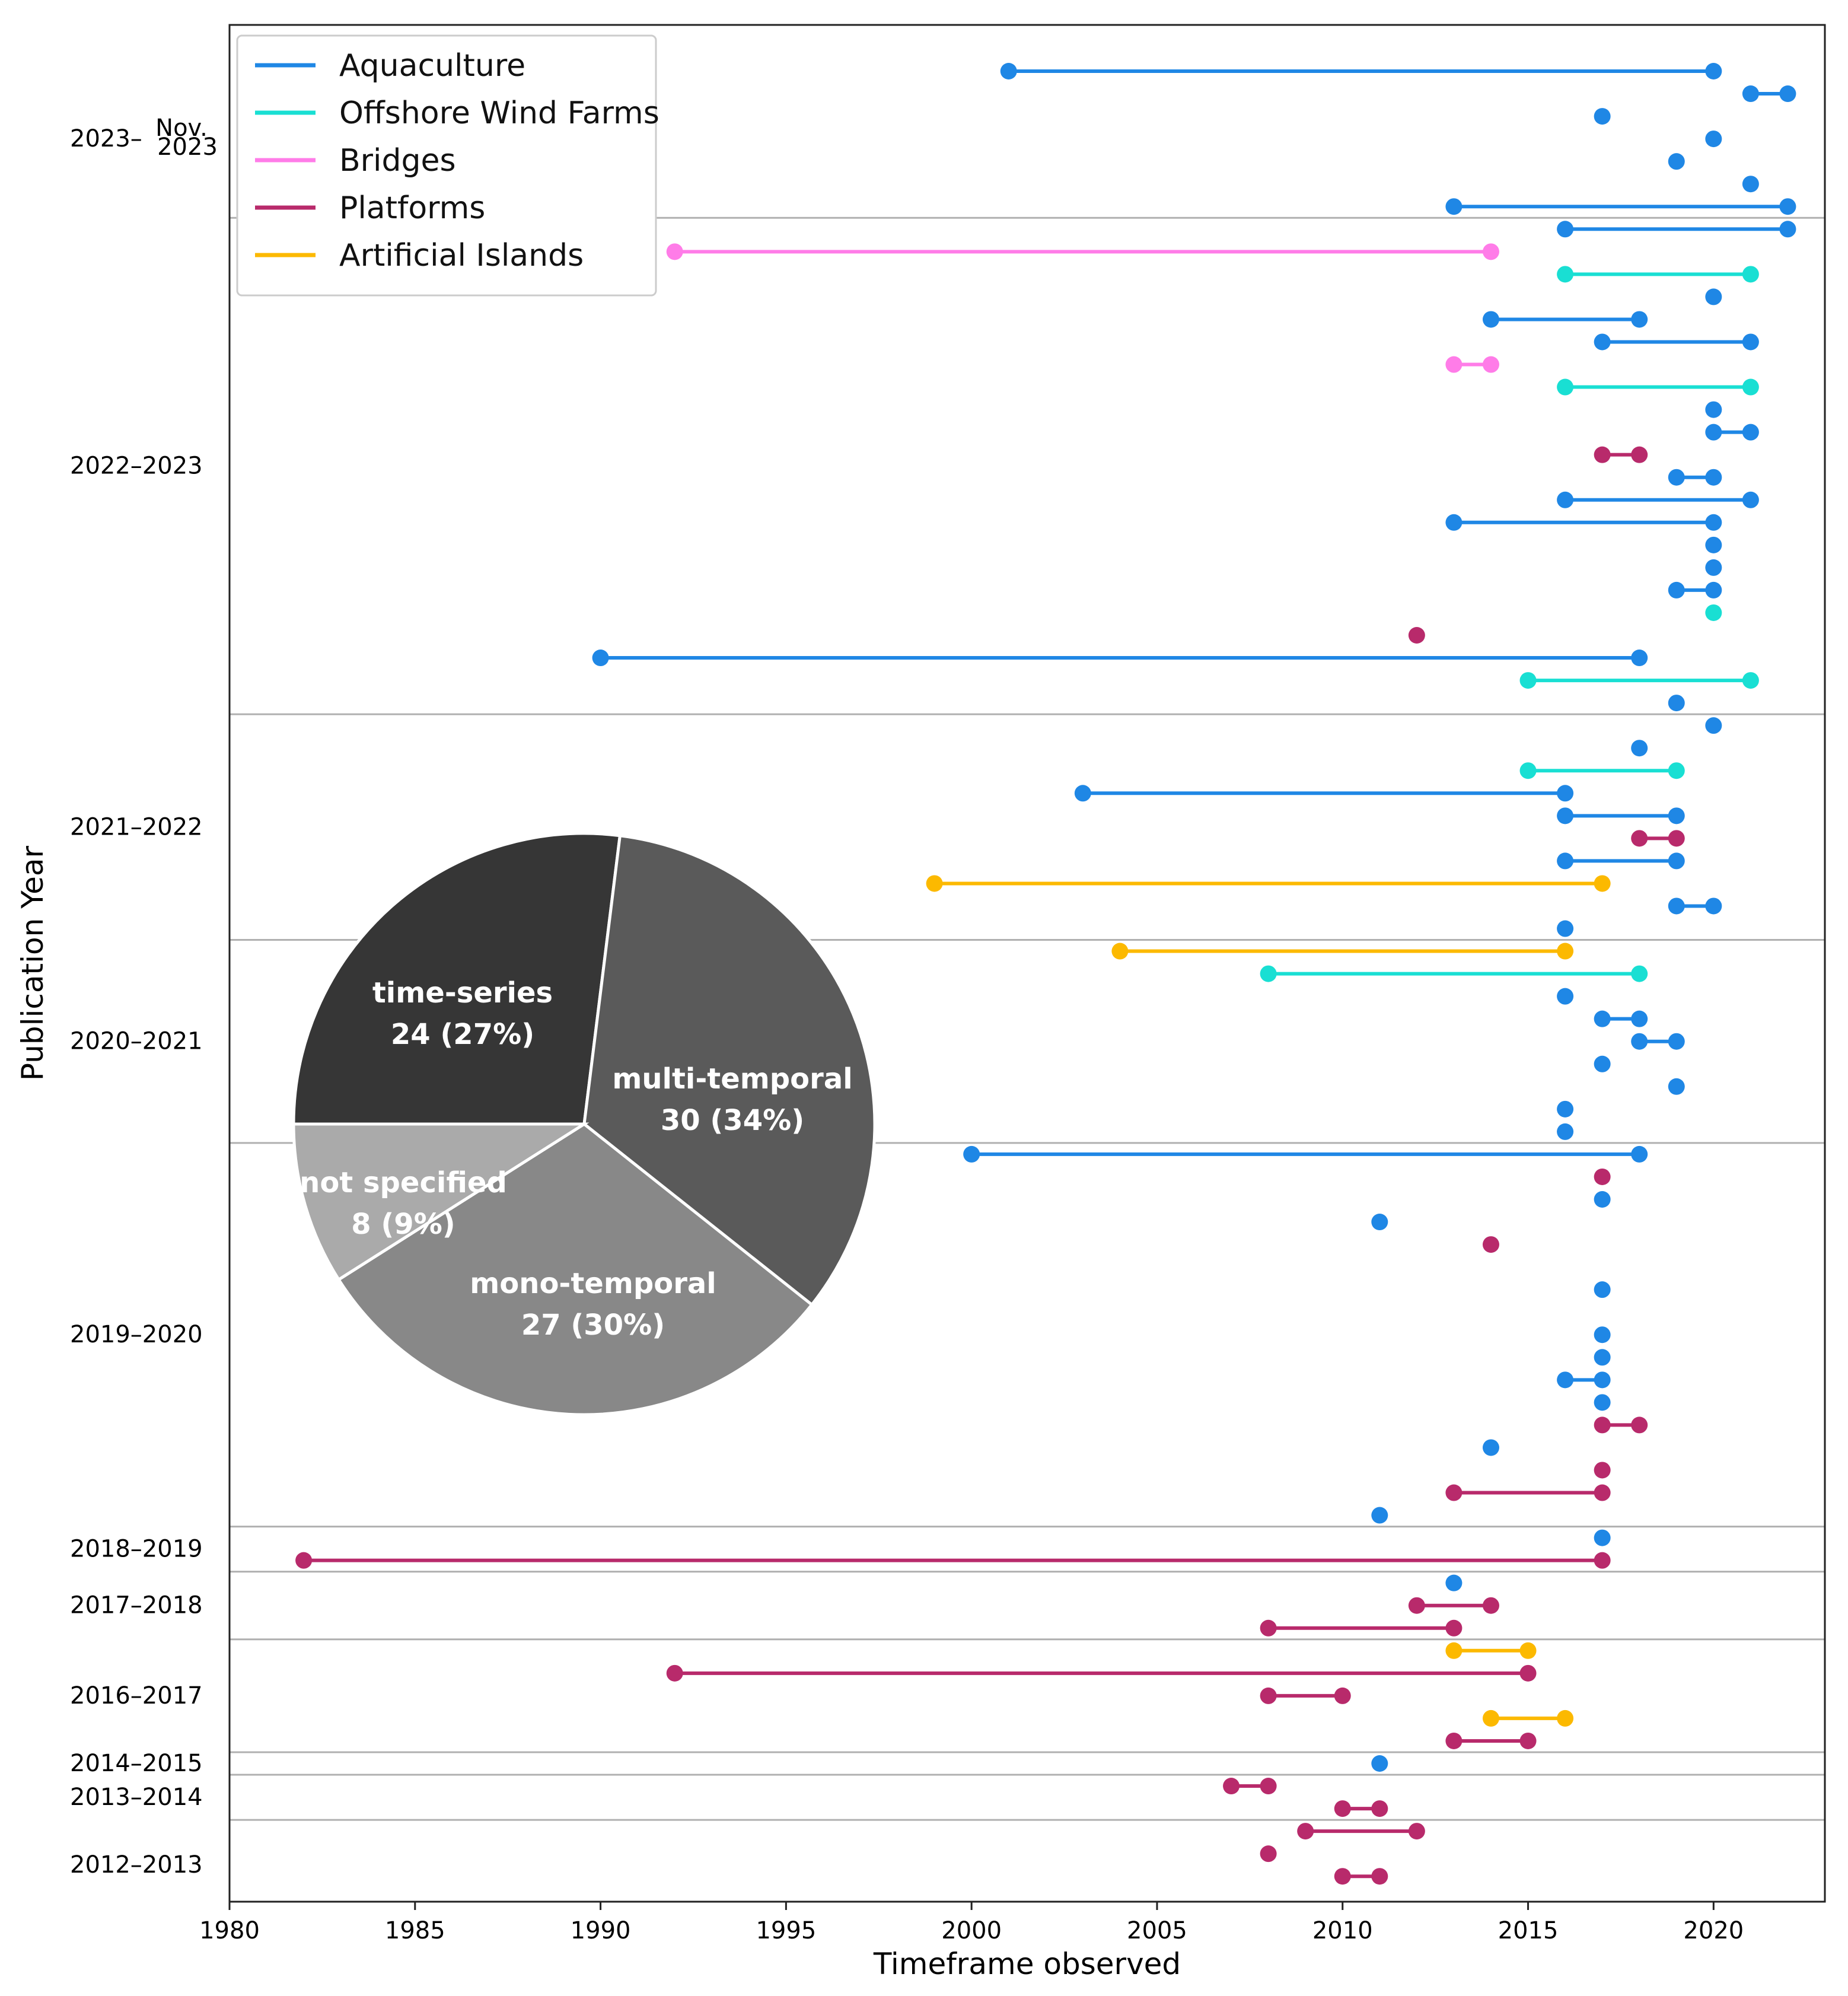 The width and height of the screenshot is (1848, 1996). What do you see at coordinates (461, 255) in the screenshot?
I see `legend-label: Artificial Islands` at bounding box center [461, 255].